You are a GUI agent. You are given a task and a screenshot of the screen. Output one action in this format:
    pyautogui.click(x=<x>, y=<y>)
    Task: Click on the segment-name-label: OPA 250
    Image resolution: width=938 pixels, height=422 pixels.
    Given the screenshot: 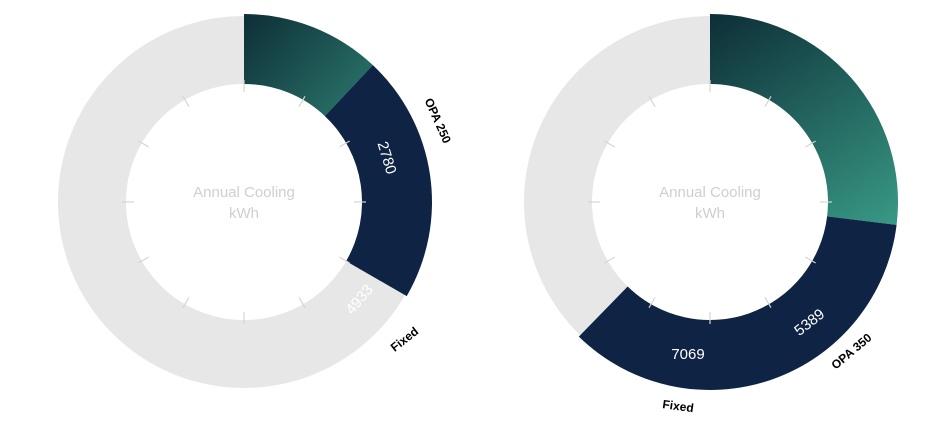 What is the action you would take?
    pyautogui.click(x=438, y=121)
    